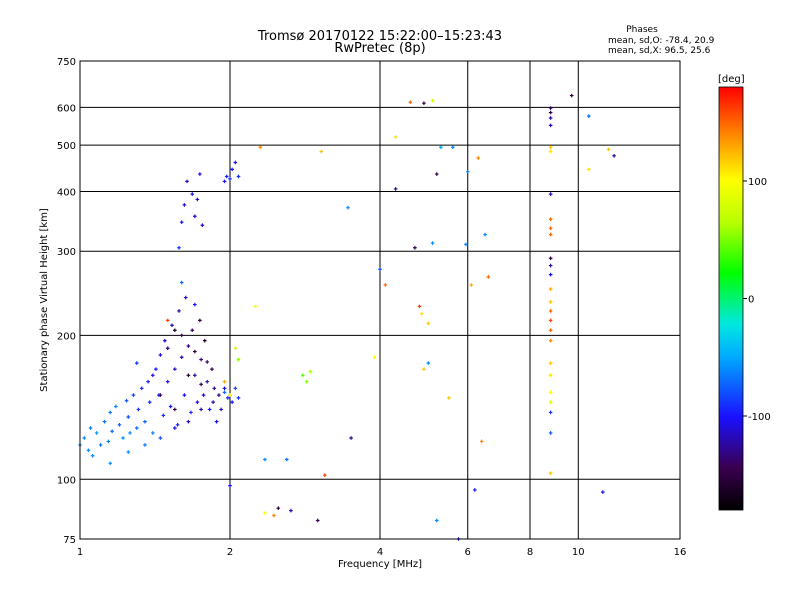  Describe the element at coordinates (731, 298) in the screenshot. I see `colorbar` at that location.